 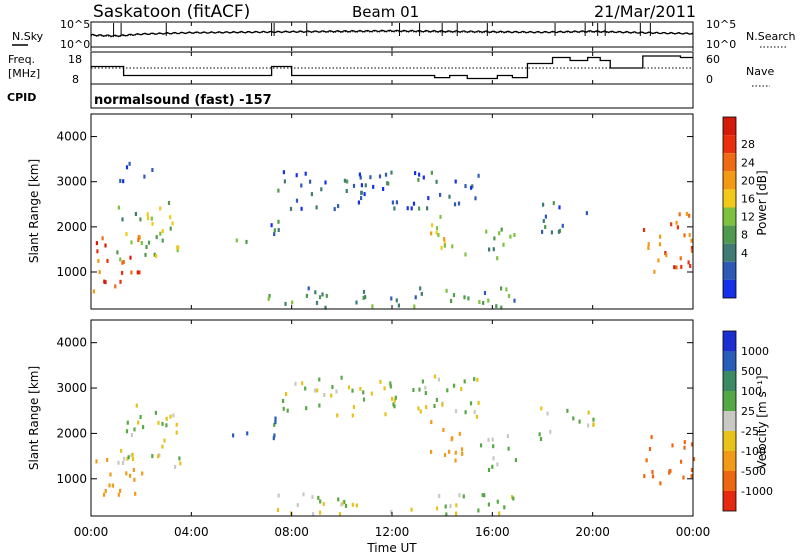 I want to click on colorbar-tick-label: -25, so click(x=750, y=431).